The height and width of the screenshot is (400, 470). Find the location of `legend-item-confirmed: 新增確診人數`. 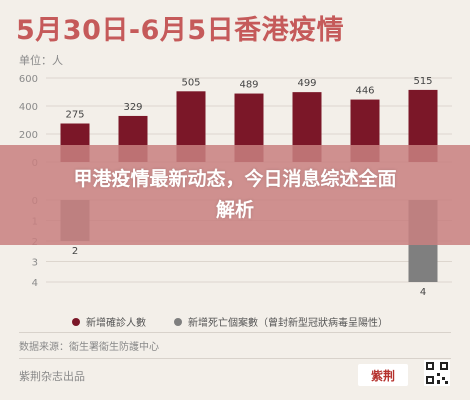

legend-item-confirmed: 新增確診人數 is located at coordinates (109, 321).